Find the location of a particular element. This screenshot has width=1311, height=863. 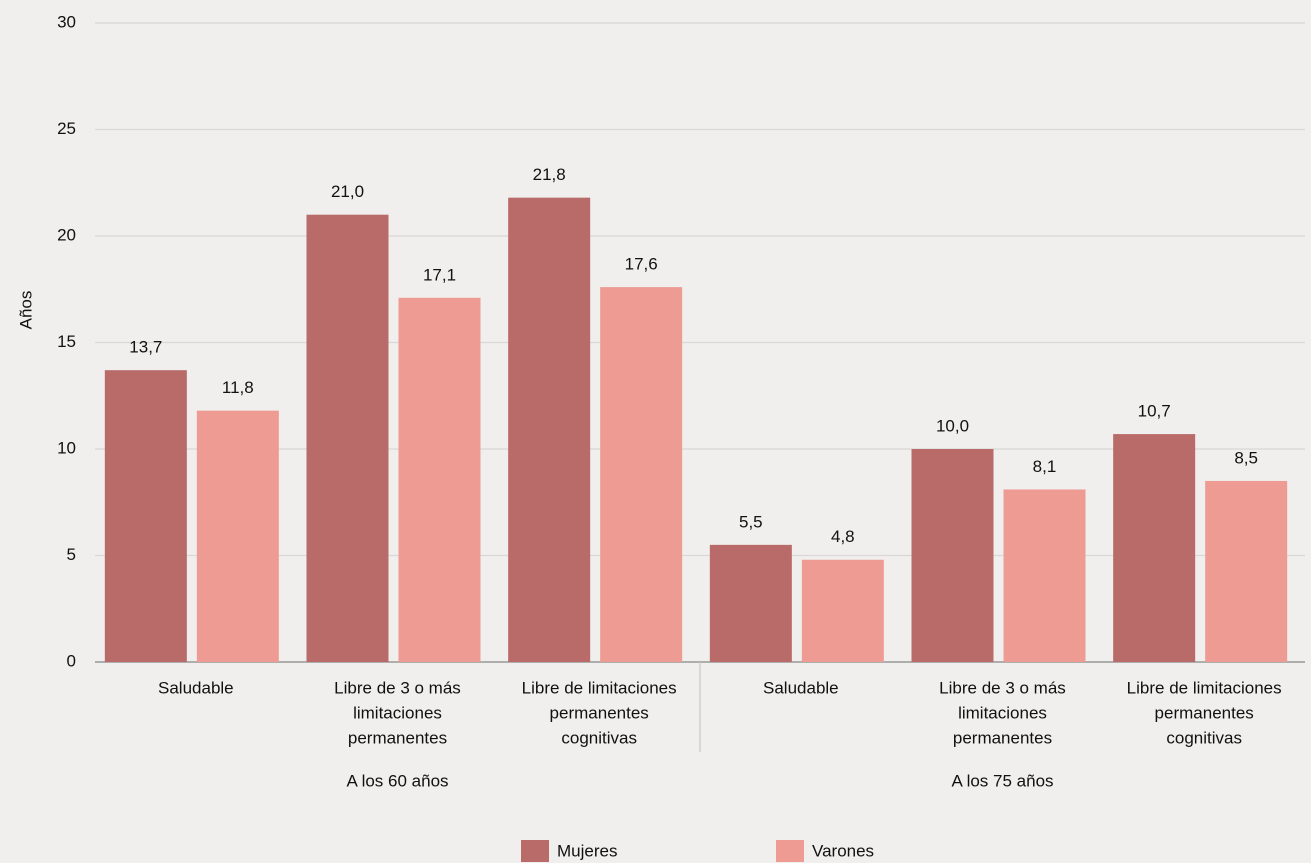

value-label: 5,5 is located at coordinates (751, 521).